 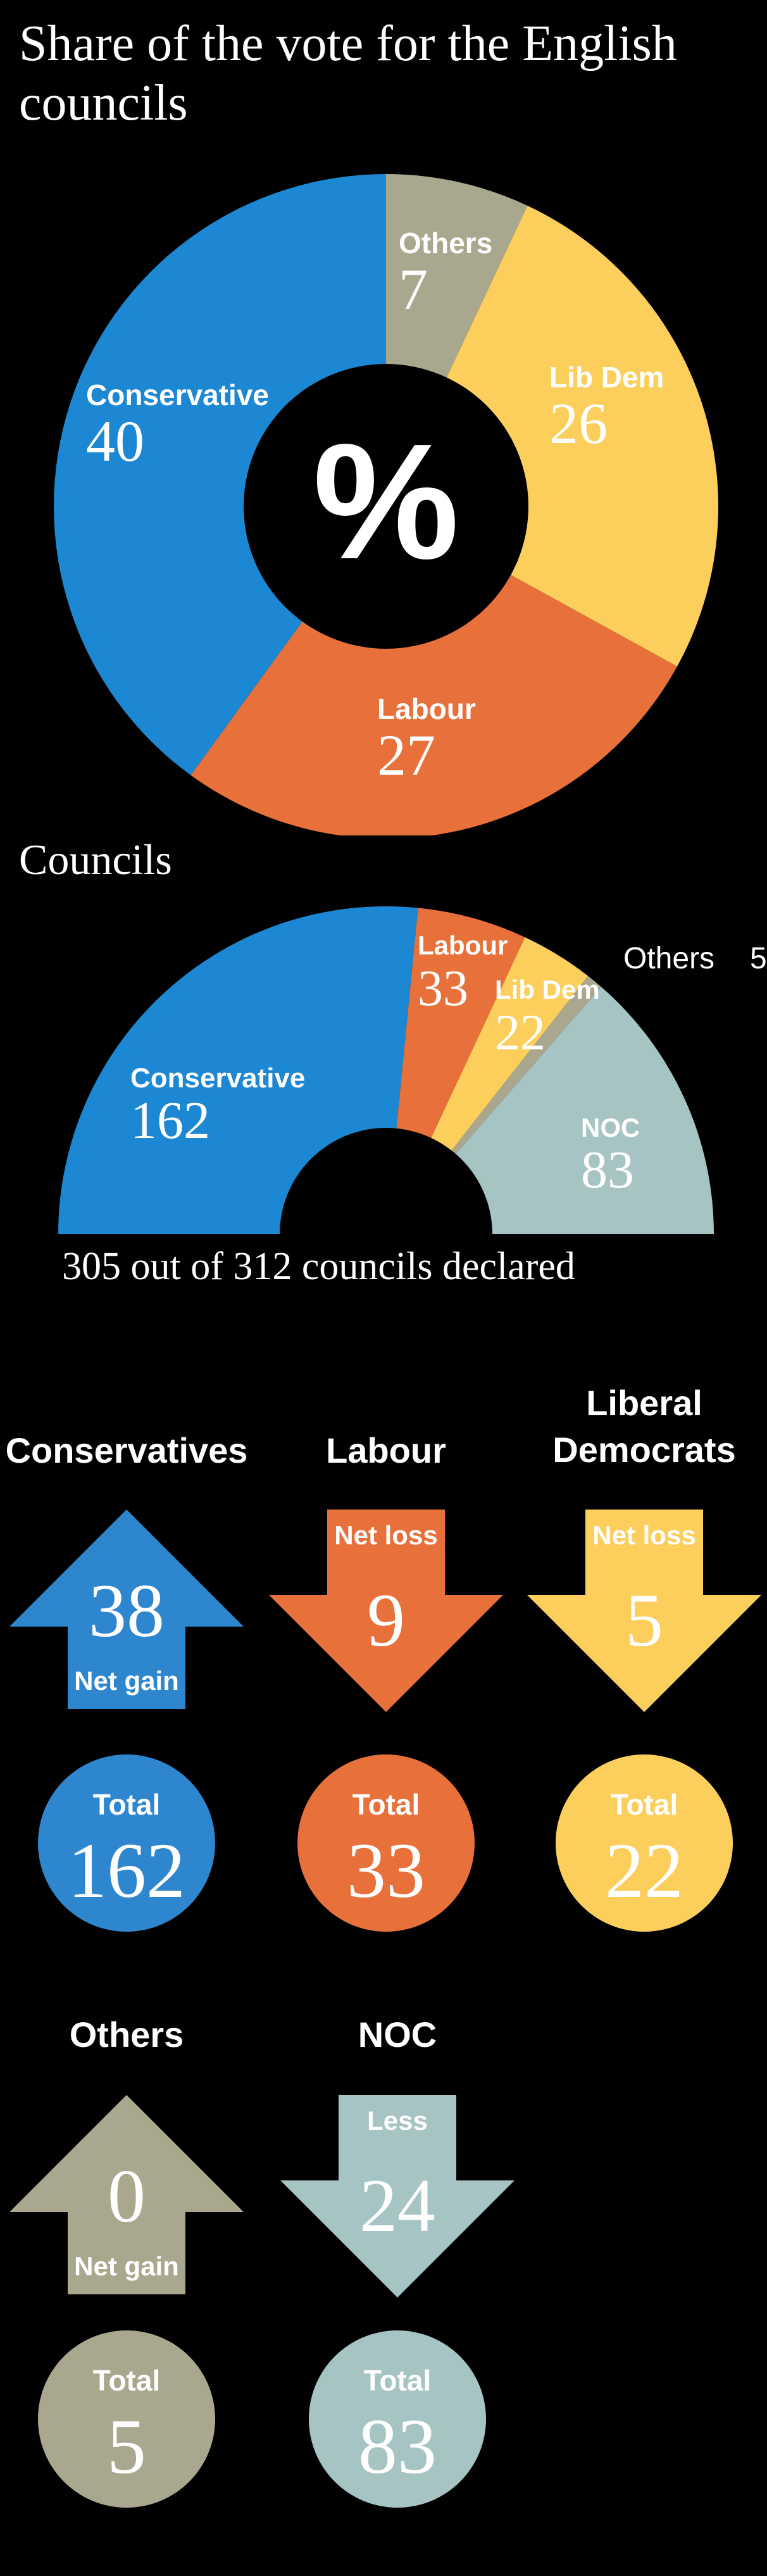 What do you see at coordinates (126, 1804) in the screenshot?
I see `total-label-conservatives: Total` at bounding box center [126, 1804].